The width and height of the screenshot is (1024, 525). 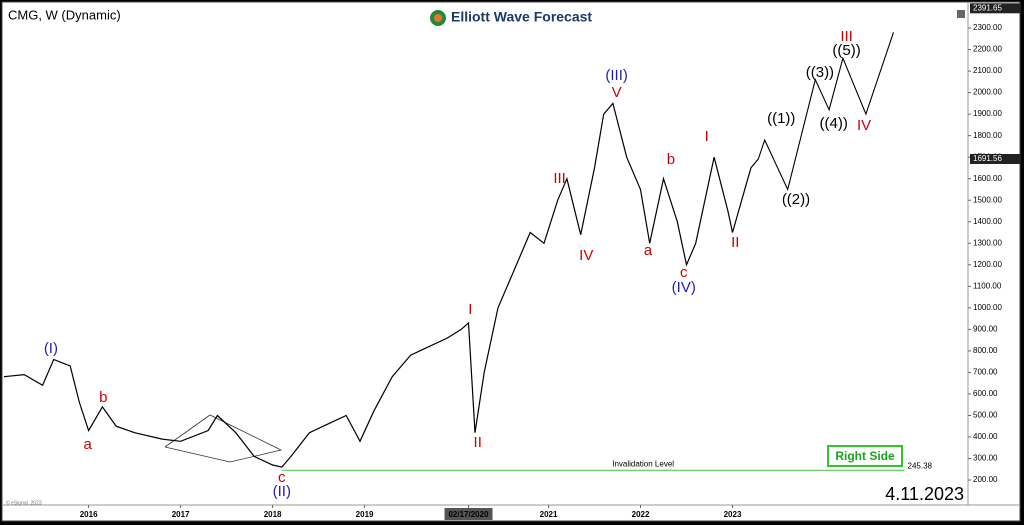 I want to click on y-tick-label: 400.00, so click(x=985, y=436).